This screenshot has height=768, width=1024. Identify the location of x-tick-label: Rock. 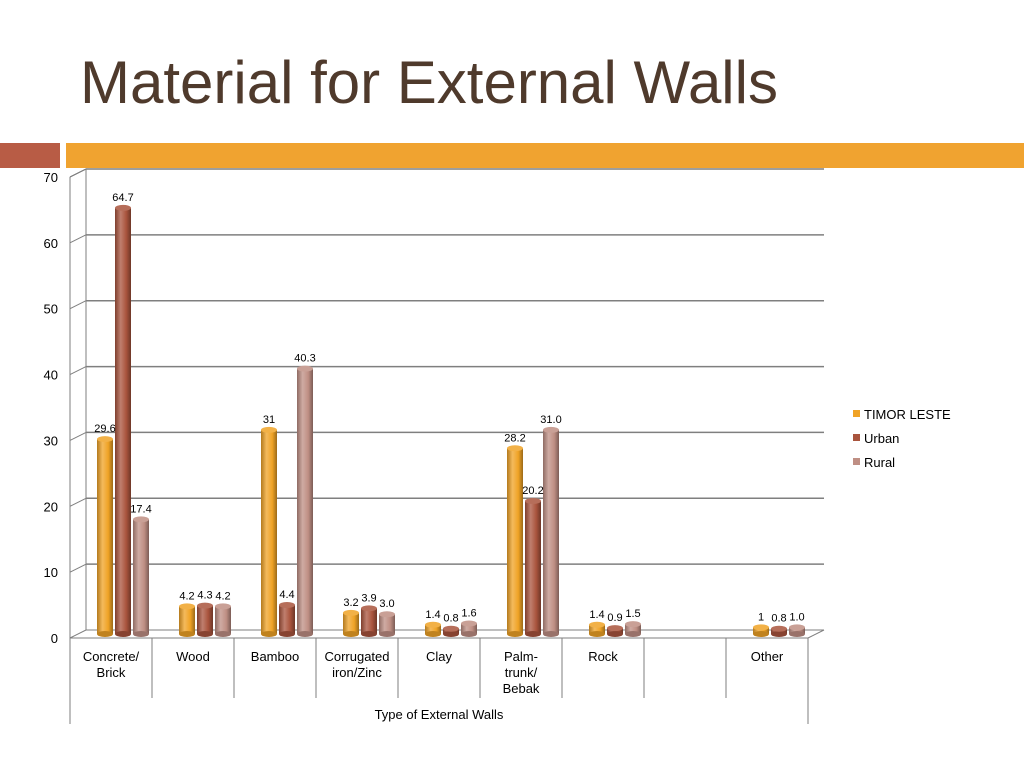
(603, 656).